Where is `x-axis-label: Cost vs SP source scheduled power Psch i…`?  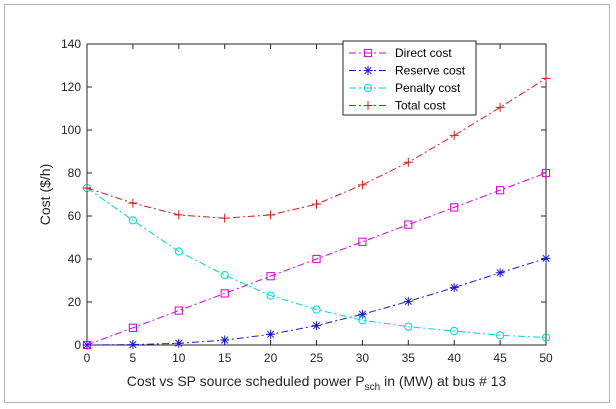
x-axis-label: Cost vs SP source scheduled power Psch i… is located at coordinates (317, 383).